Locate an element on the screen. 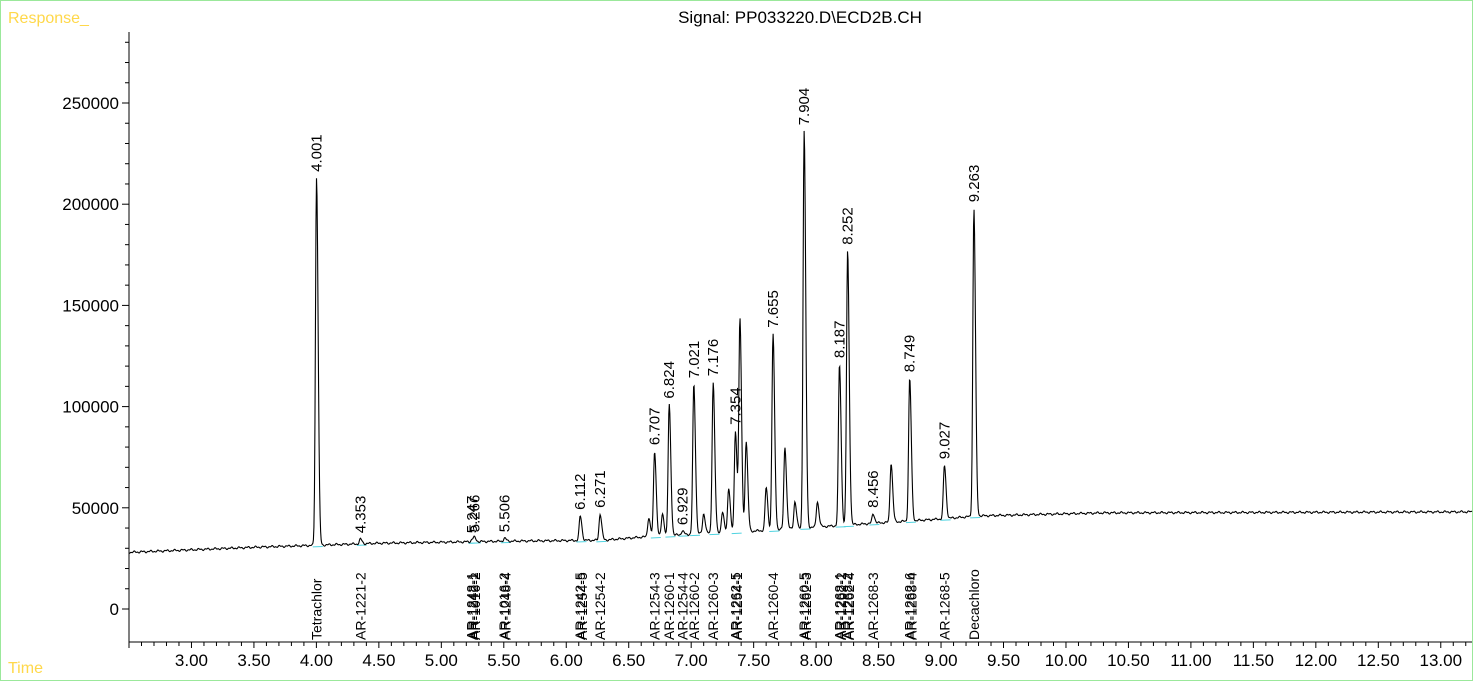  compound-label: AR-1254-5 is located at coordinates (582, 606).